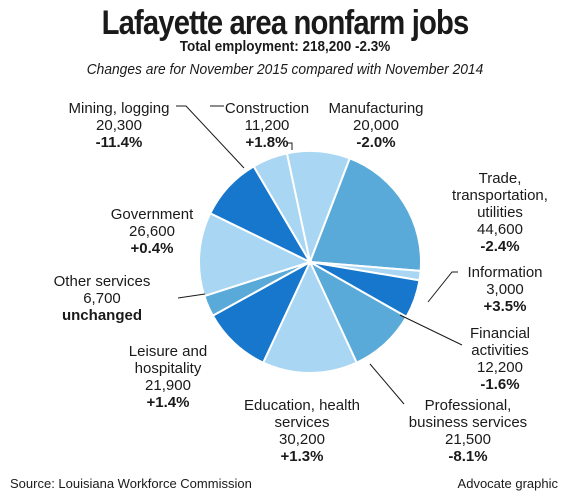 This screenshot has height=500, width=570. I want to click on label-government-value: 26,600, so click(152, 231).